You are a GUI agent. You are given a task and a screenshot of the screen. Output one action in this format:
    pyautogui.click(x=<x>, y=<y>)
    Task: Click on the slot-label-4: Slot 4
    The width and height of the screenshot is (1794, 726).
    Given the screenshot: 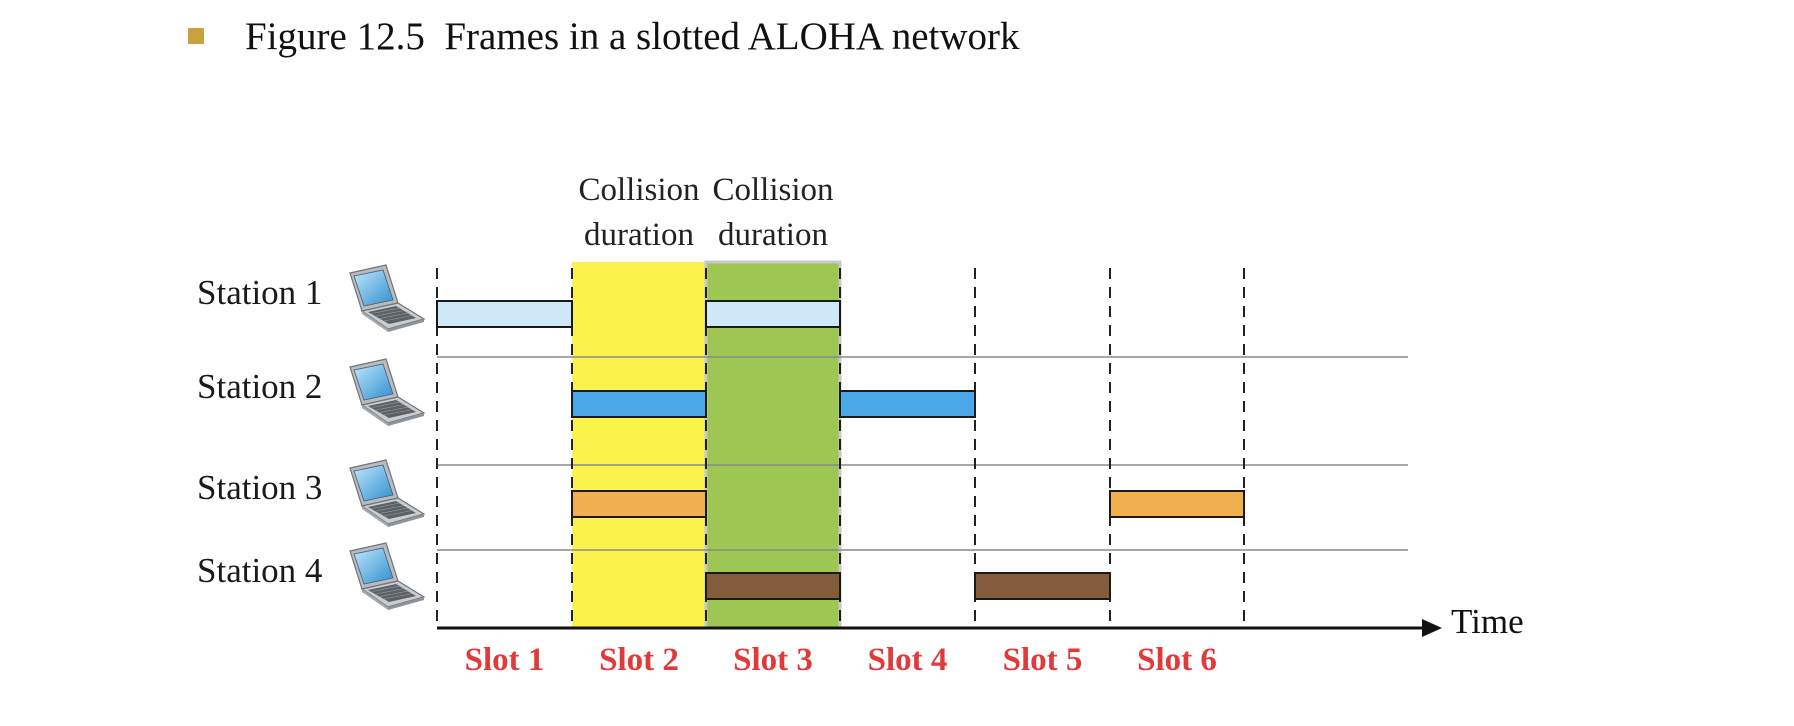 What is the action you would take?
    pyautogui.click(x=908, y=660)
    